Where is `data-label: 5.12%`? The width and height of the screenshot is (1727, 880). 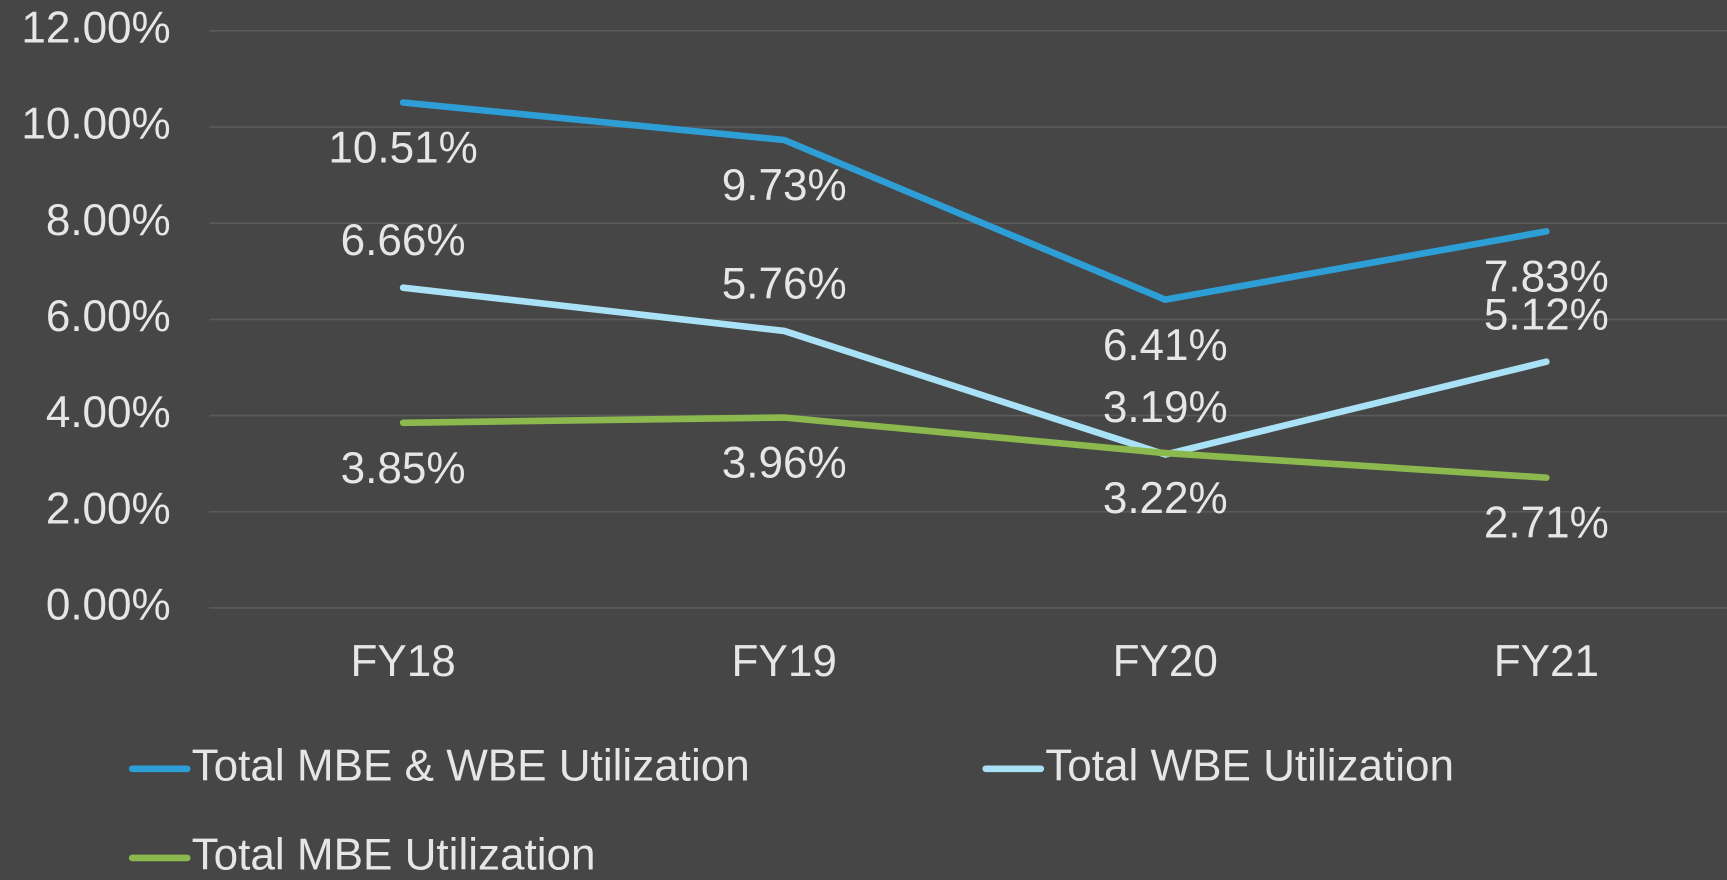
data-label: 5.12% is located at coordinates (1546, 314).